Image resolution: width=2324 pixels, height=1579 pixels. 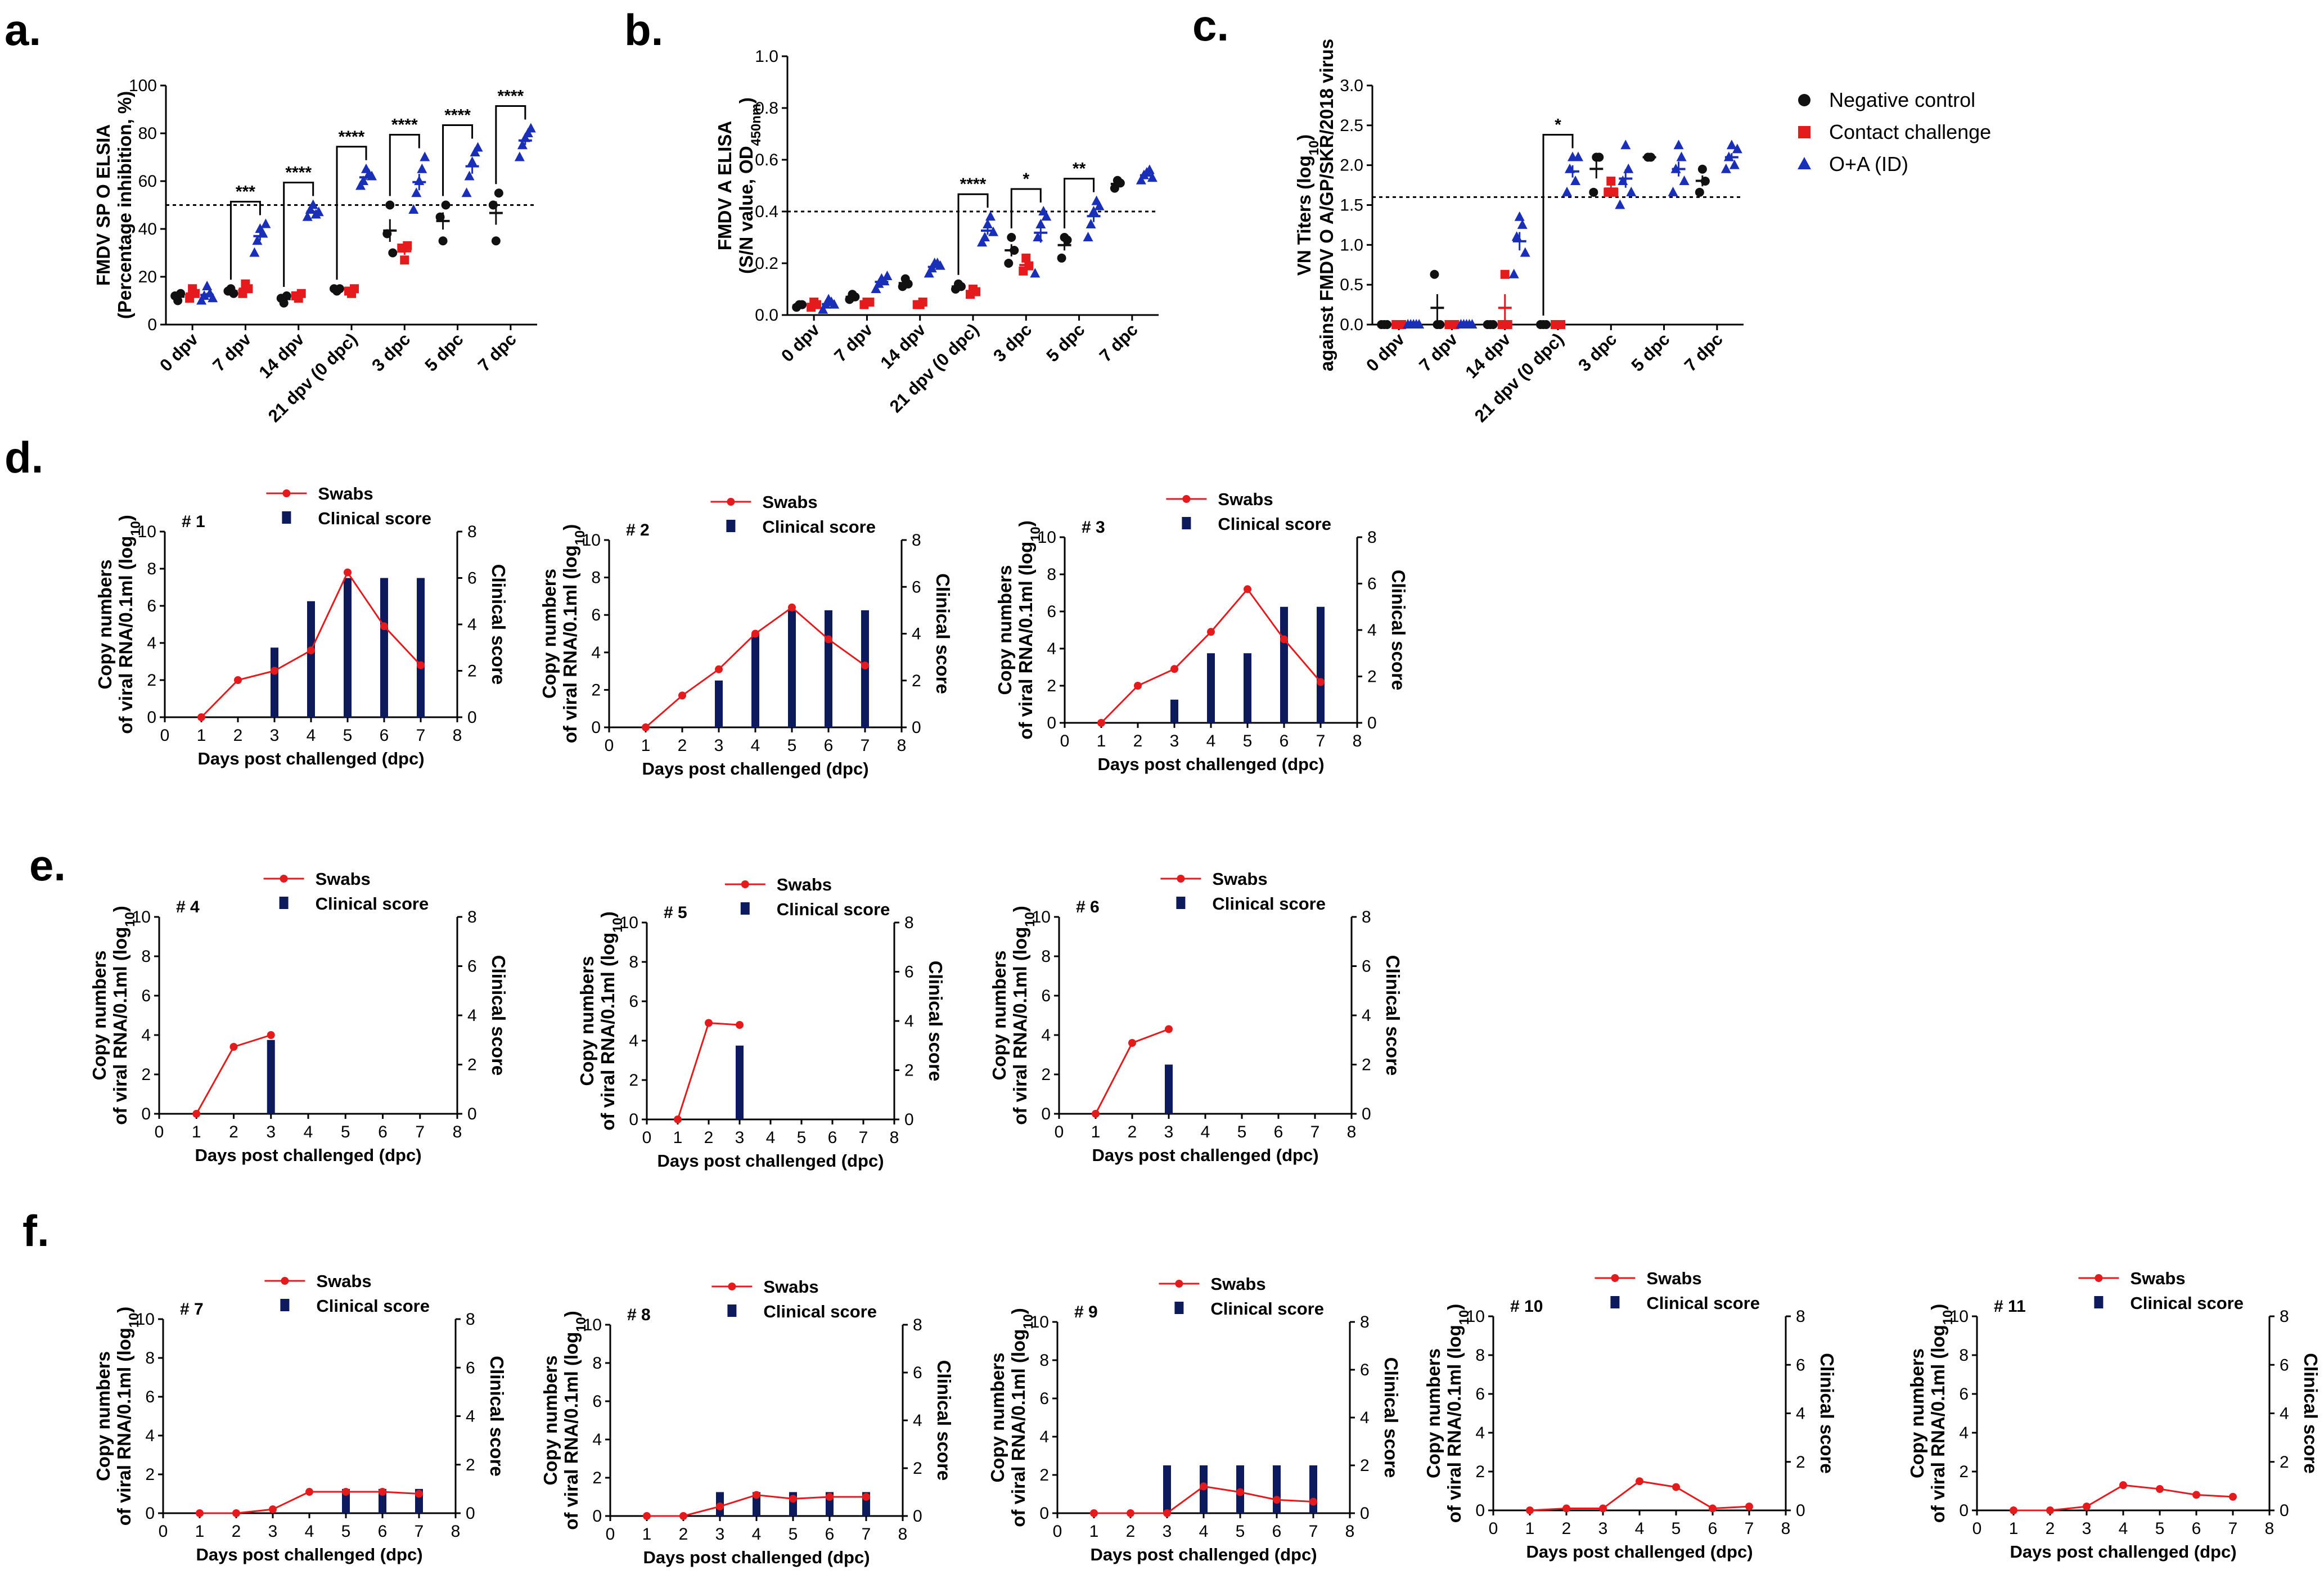 What do you see at coordinates (1526, 1306) in the screenshot?
I see `animal-id-label: # 10` at bounding box center [1526, 1306].